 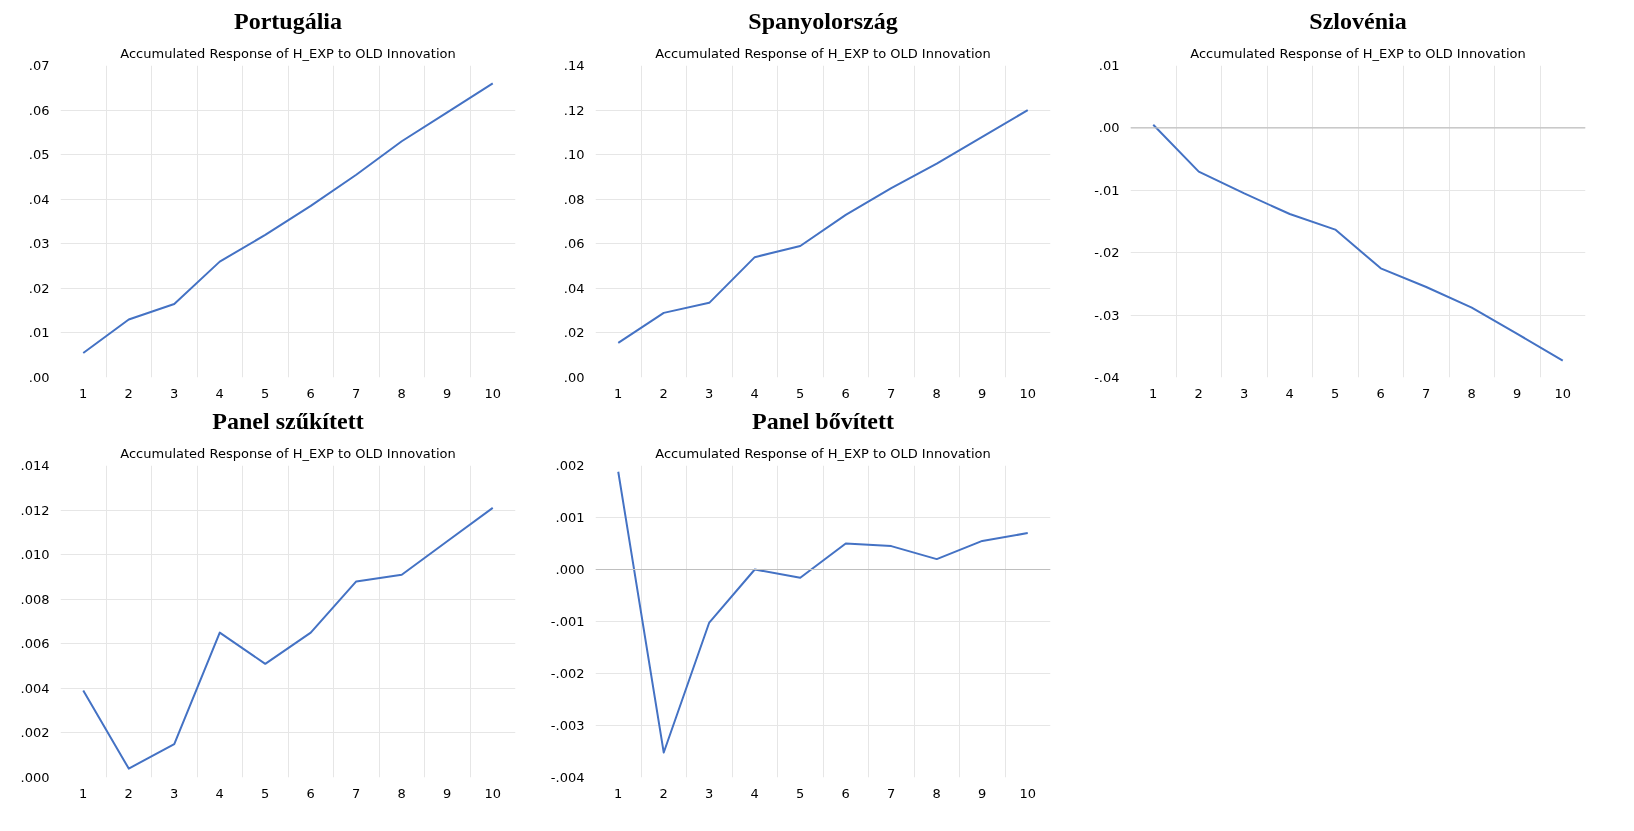 I want to click on y-tick-label: .008, so click(x=35, y=599).